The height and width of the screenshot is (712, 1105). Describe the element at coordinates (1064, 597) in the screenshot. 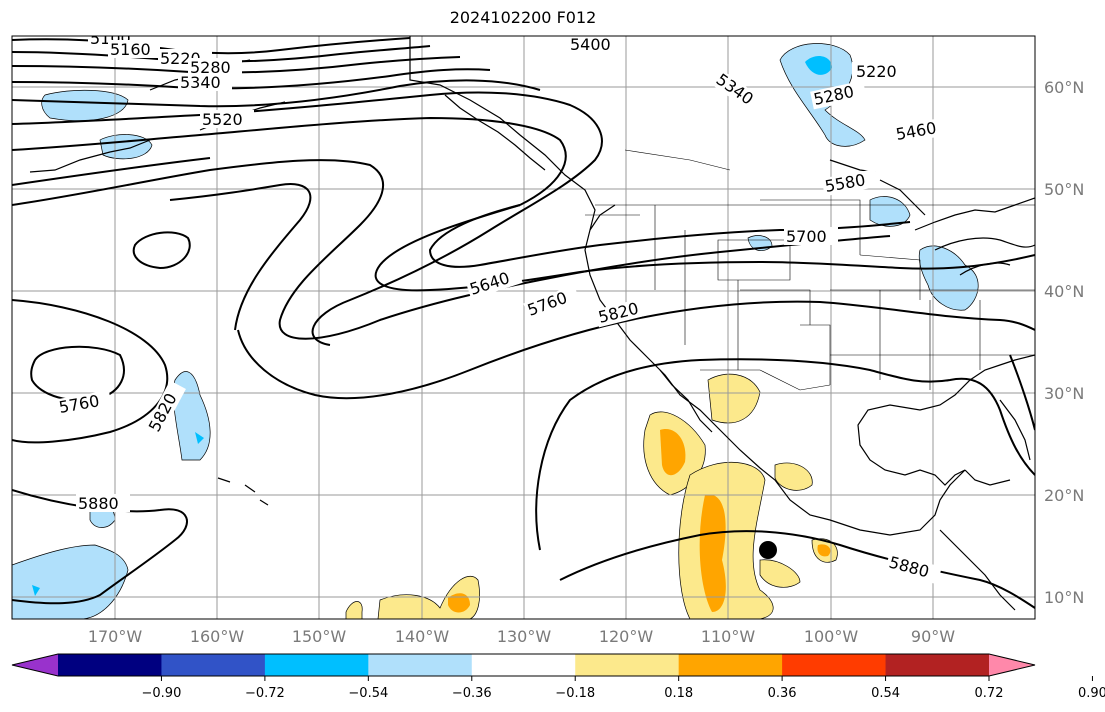

I see `lat-label: 10°N` at that location.